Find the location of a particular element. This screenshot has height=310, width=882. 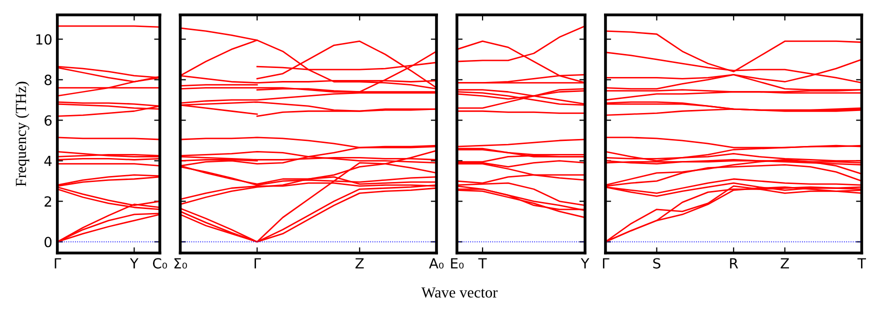

x-axis-title: Wave vector is located at coordinates (459, 292).